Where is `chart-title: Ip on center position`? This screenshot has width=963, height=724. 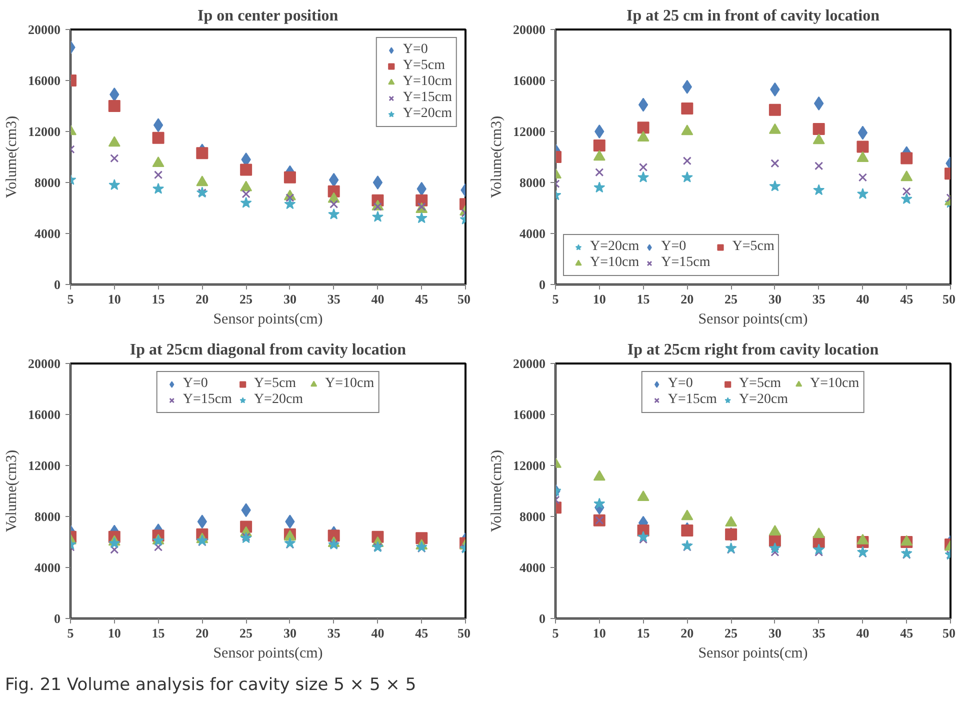 chart-title: Ip on center position is located at coordinates (268, 16).